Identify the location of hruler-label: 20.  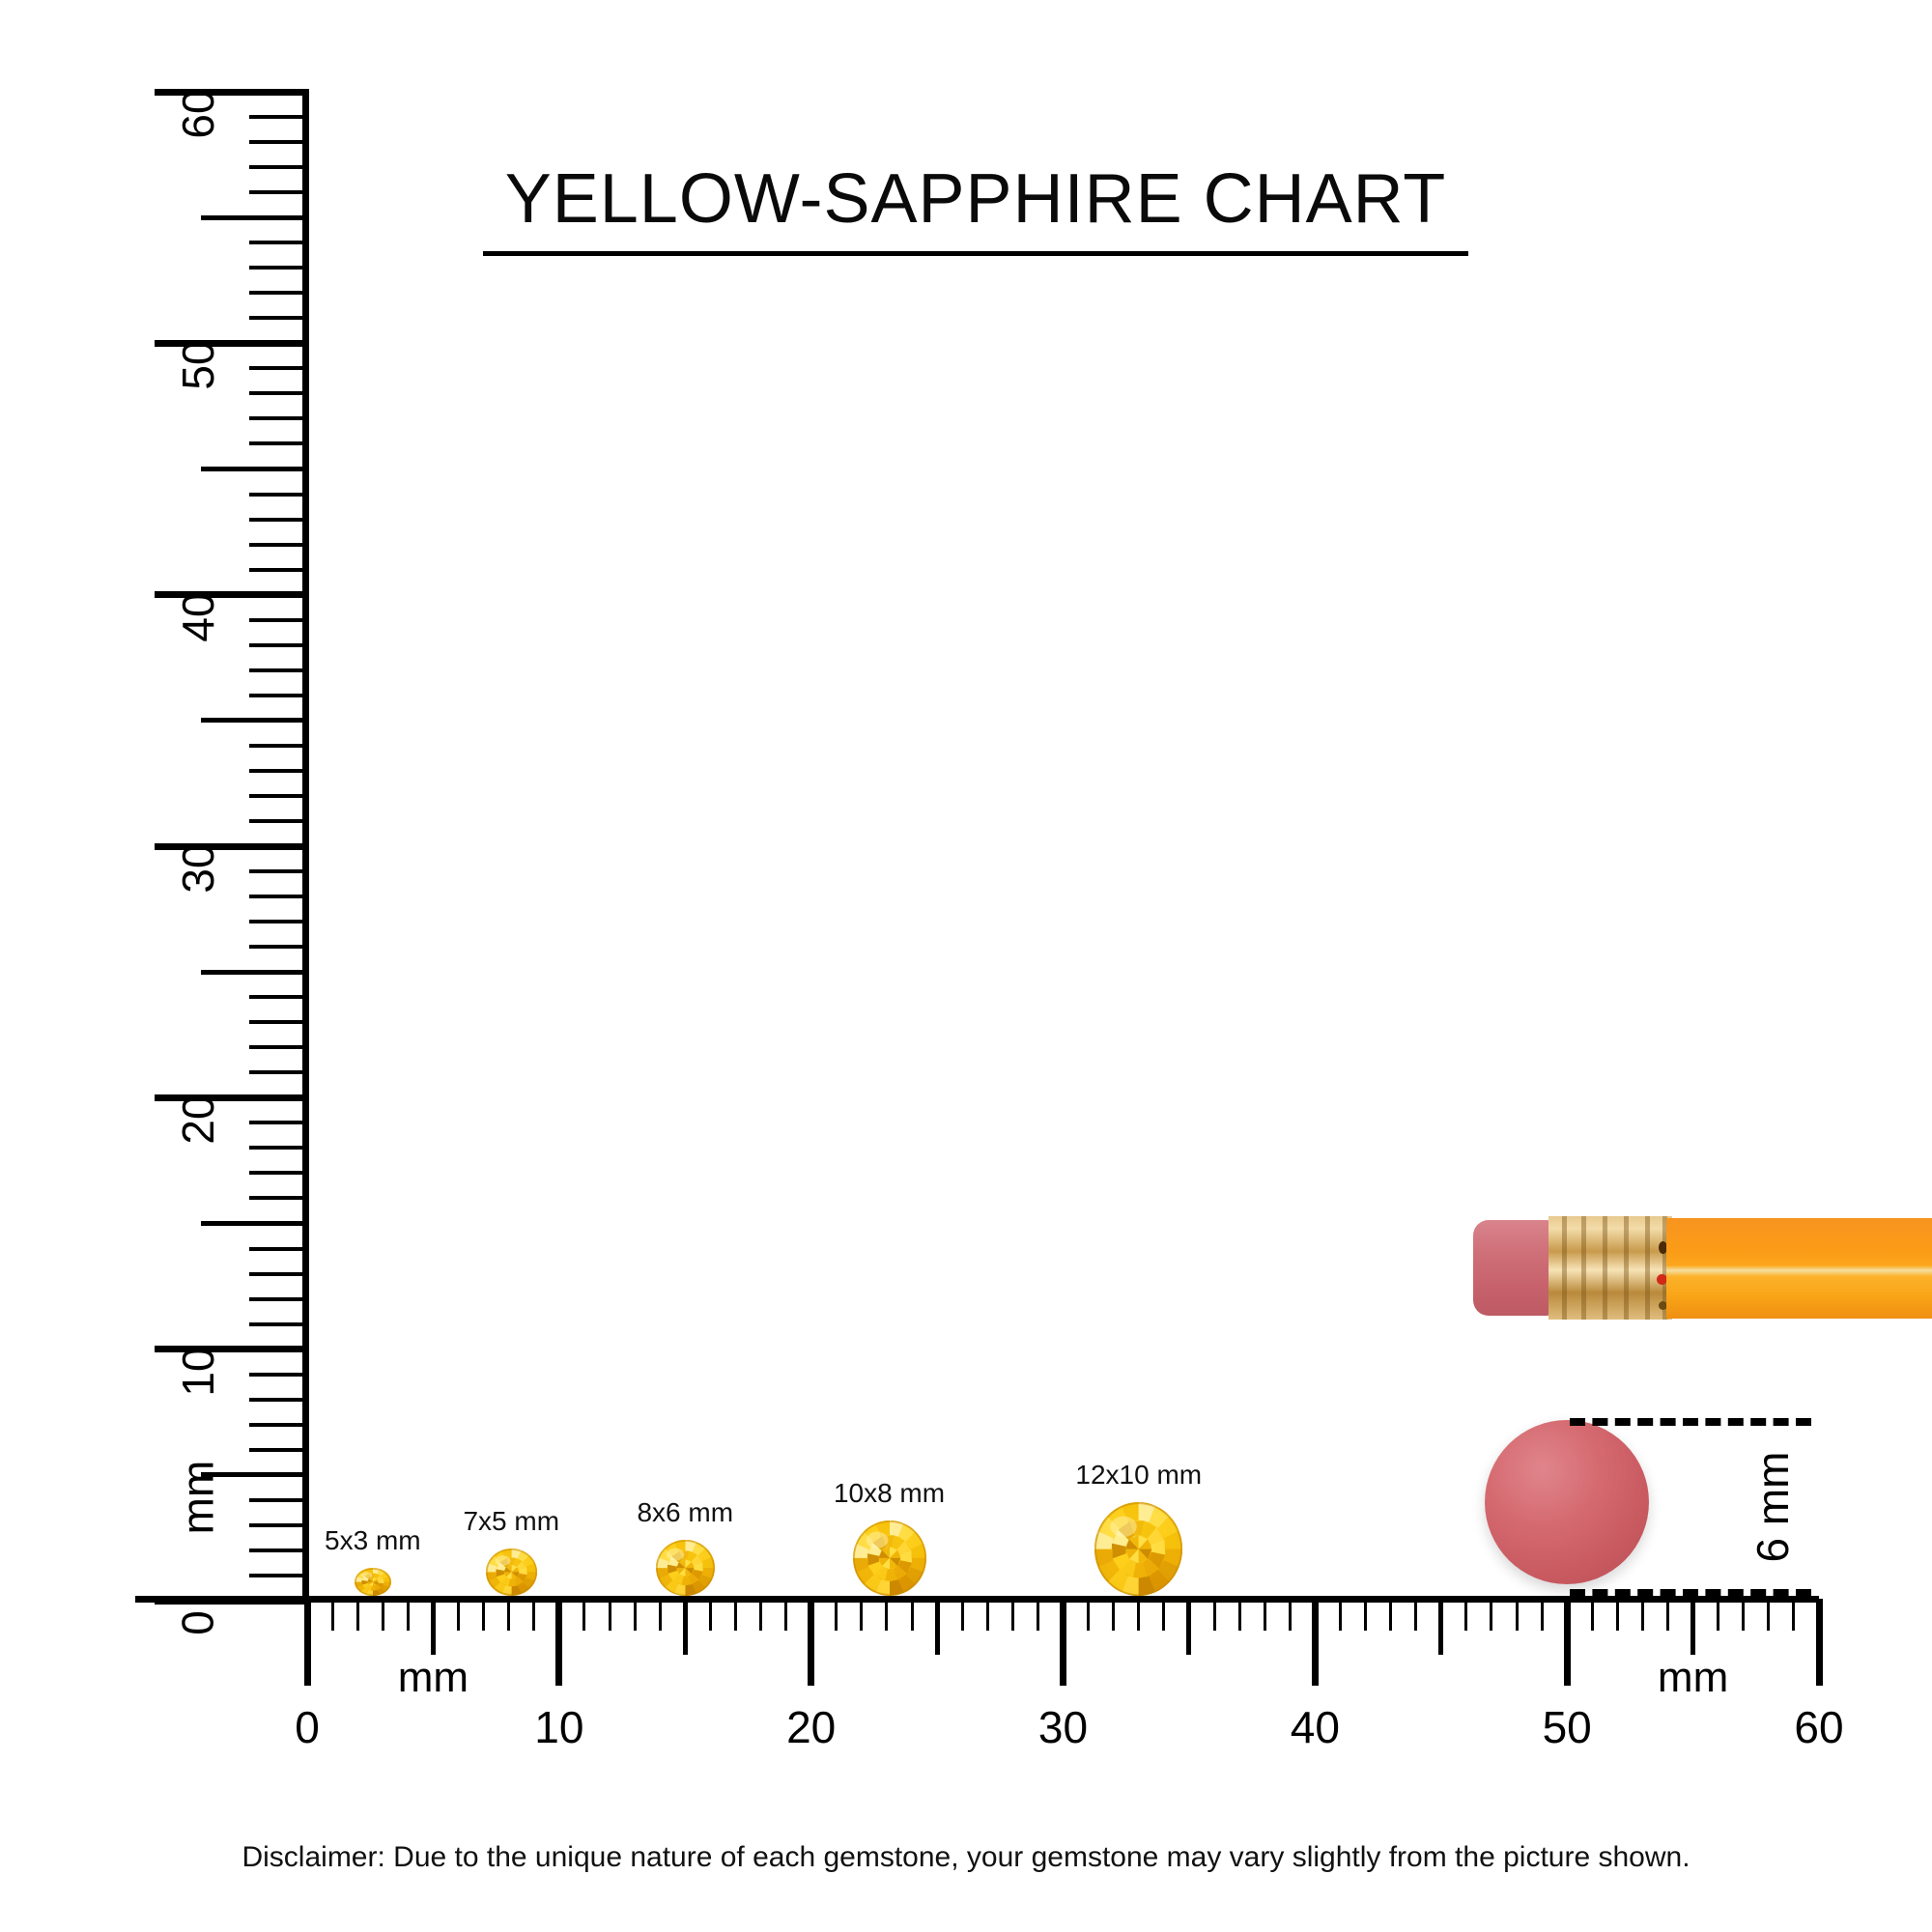
(811, 1727).